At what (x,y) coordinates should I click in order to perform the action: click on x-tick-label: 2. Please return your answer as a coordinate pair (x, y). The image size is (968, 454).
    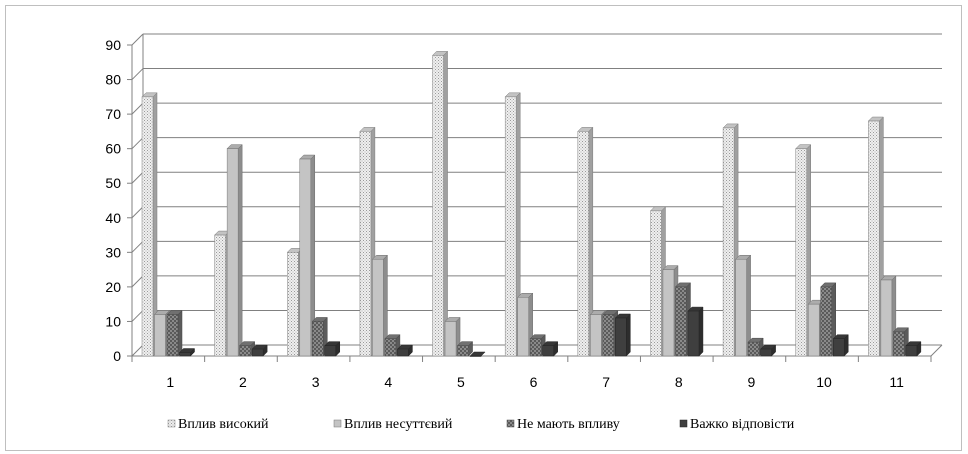
    Looking at the image, I should click on (243, 382).